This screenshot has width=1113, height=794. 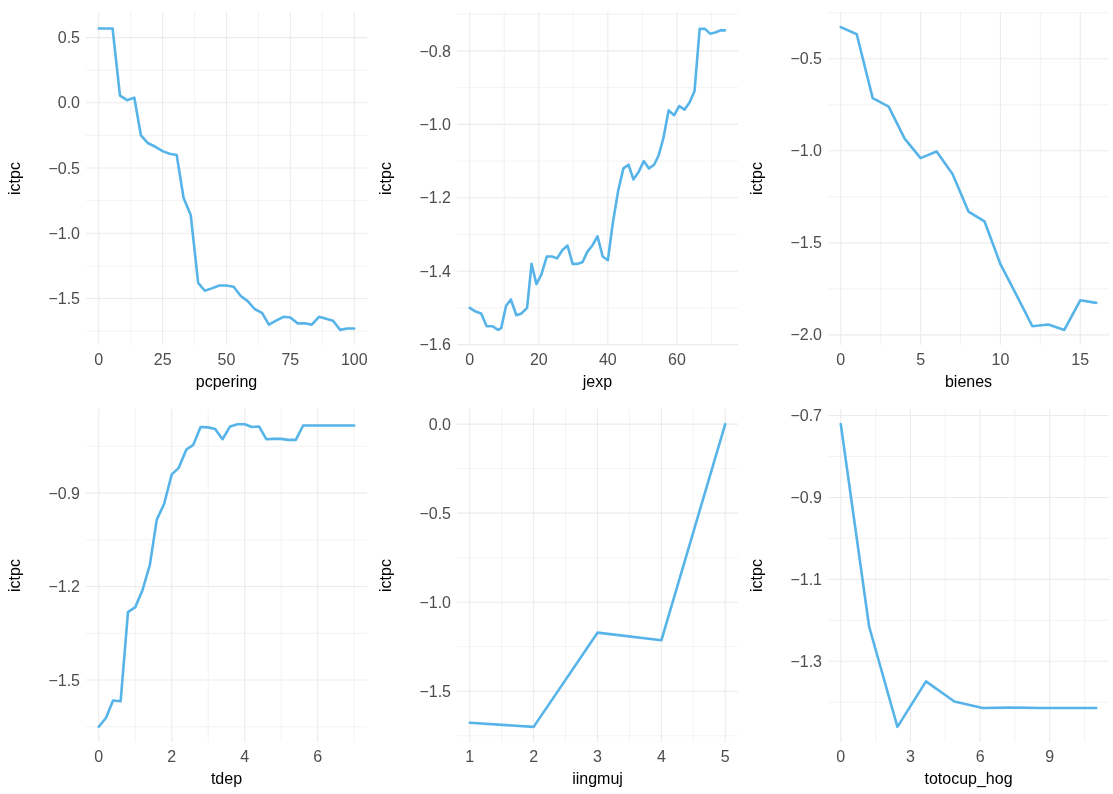 I want to click on y-tick-label: −1.3, so click(x=806, y=661).